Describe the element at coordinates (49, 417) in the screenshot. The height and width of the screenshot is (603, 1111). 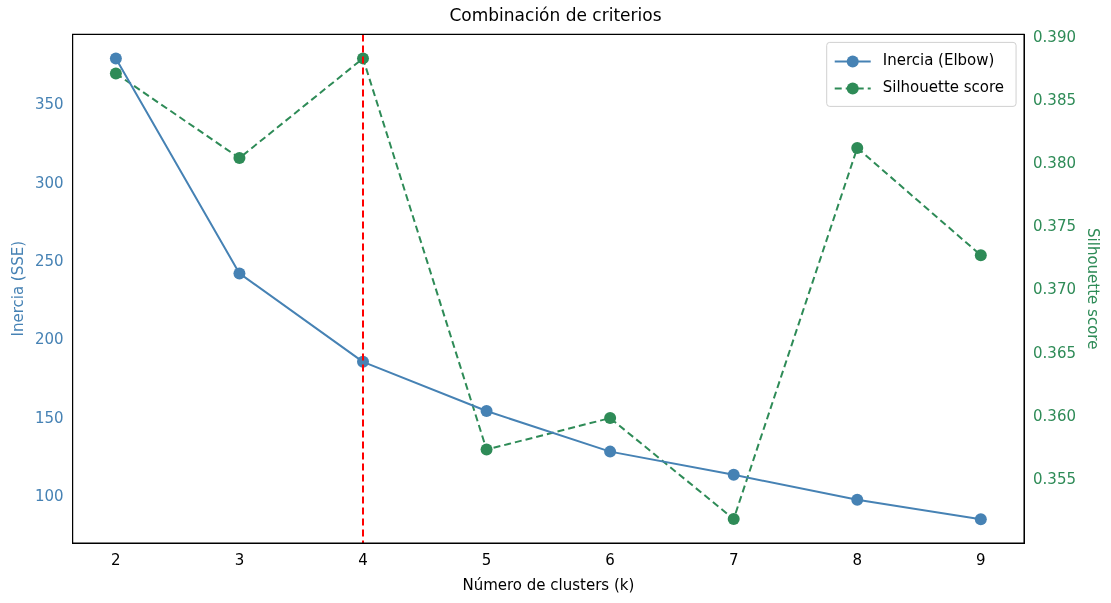
I see `y-tick-label: 150` at that location.